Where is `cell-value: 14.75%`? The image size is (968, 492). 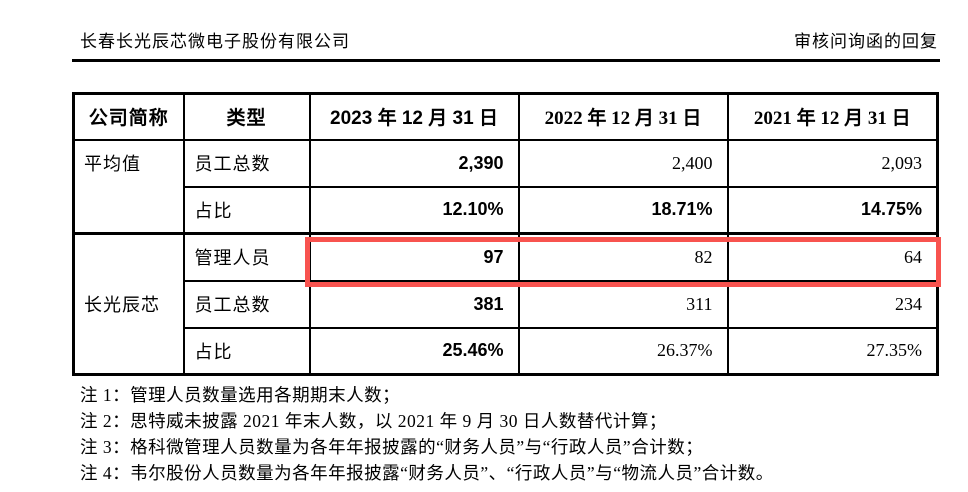 cell-value: 14.75% is located at coordinates (832, 210).